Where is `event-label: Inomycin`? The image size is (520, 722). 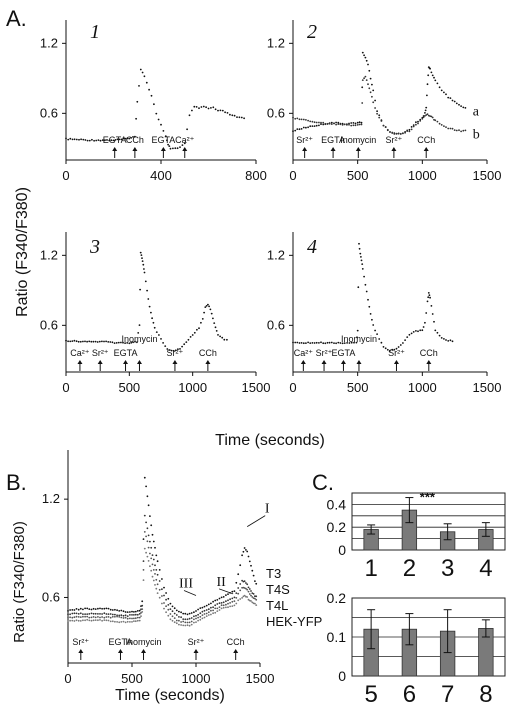
event-label: Inomycin is located at coordinates (359, 339).